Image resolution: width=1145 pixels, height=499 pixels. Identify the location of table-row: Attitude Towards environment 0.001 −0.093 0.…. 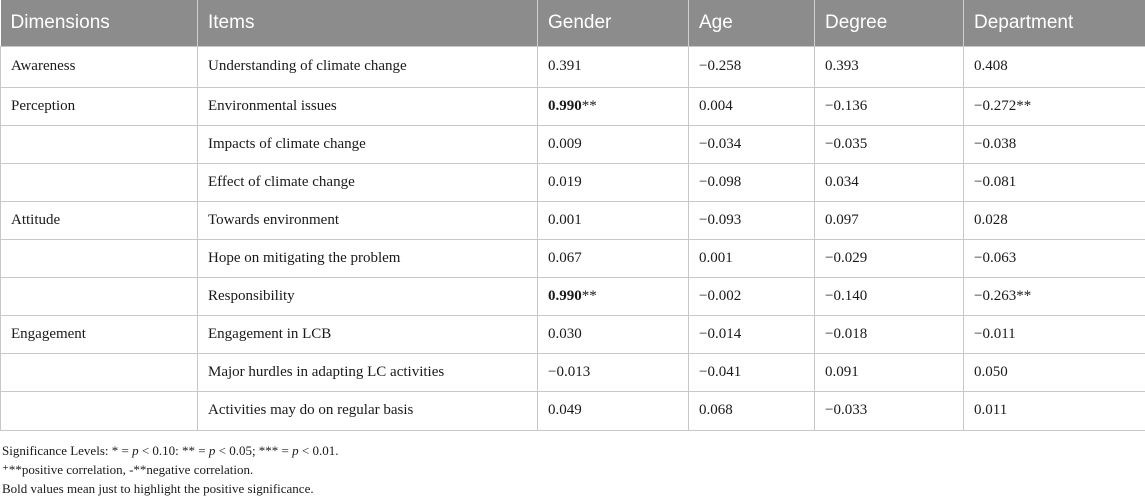
(572, 220).